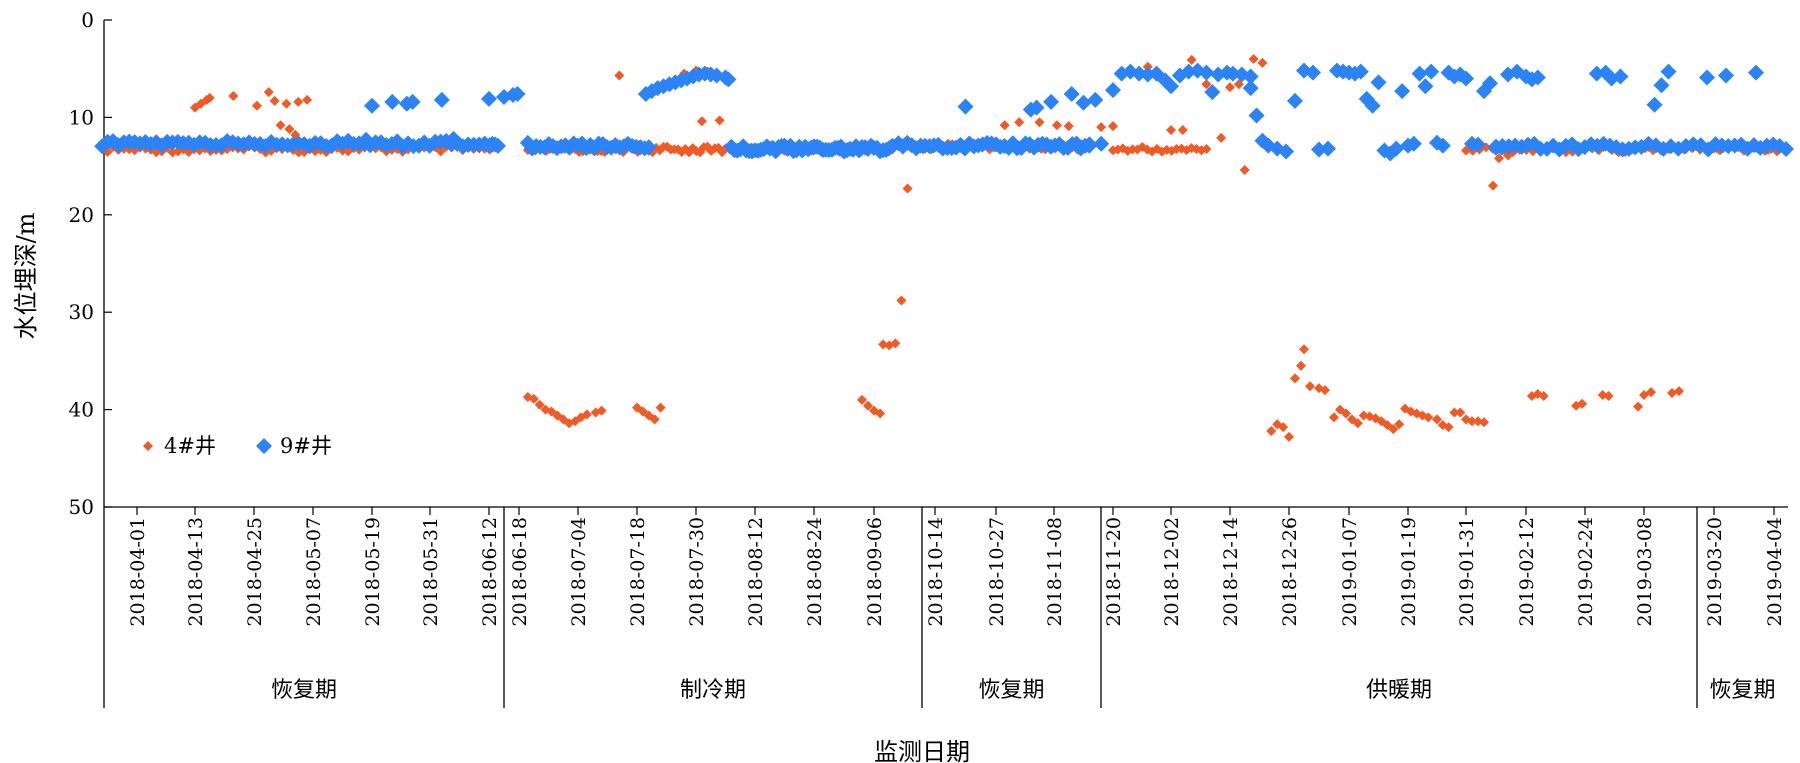  Describe the element at coordinates (520, 572) in the screenshot. I see `x-tick-label: 2018-06-18` at that location.